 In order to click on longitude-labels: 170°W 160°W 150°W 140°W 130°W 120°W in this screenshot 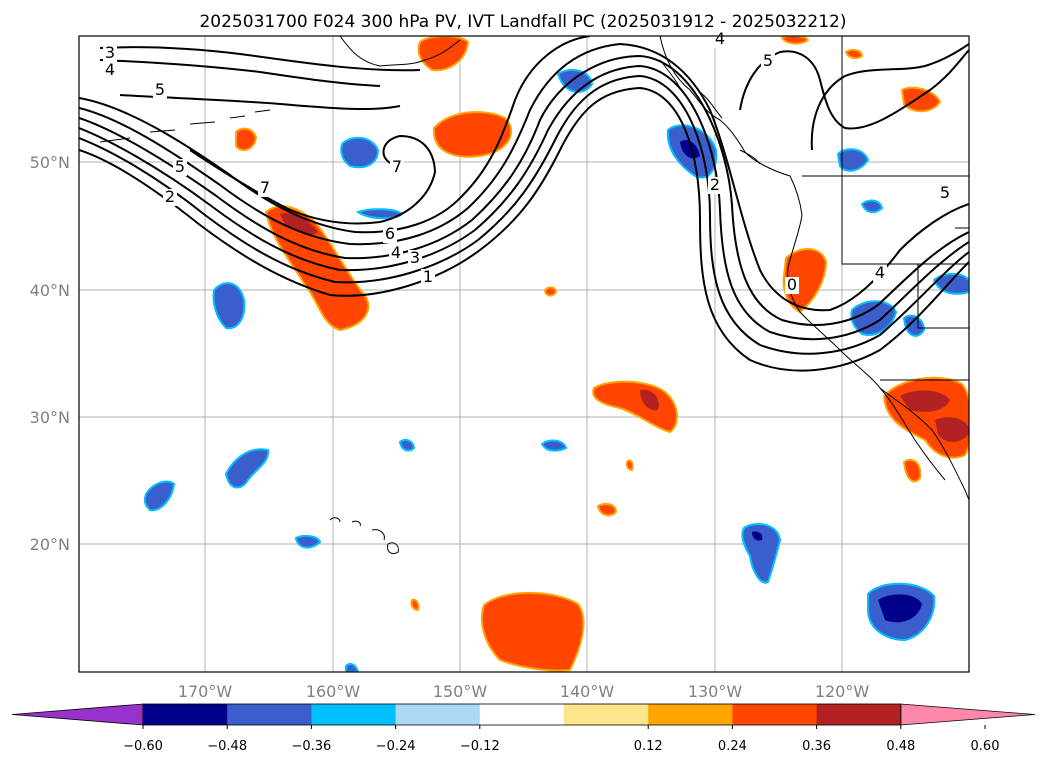, I will do `click(524, 691)`.